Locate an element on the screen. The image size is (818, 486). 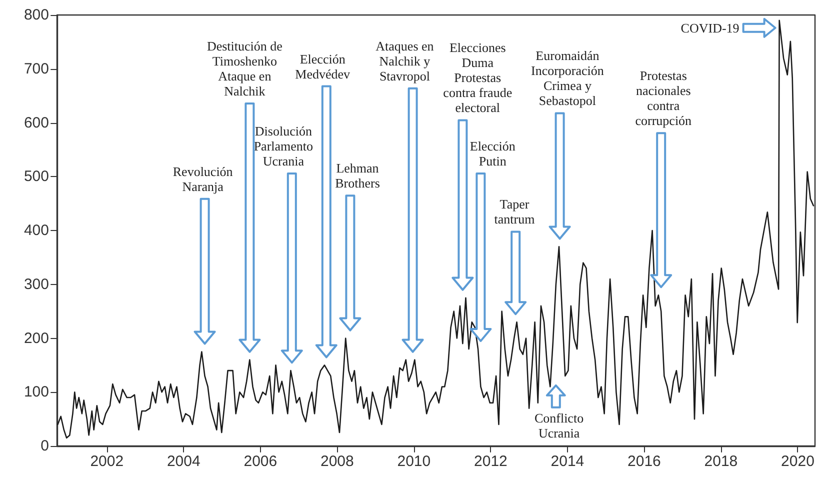
annotation: Conflicto Ucrania is located at coordinates (559, 425).